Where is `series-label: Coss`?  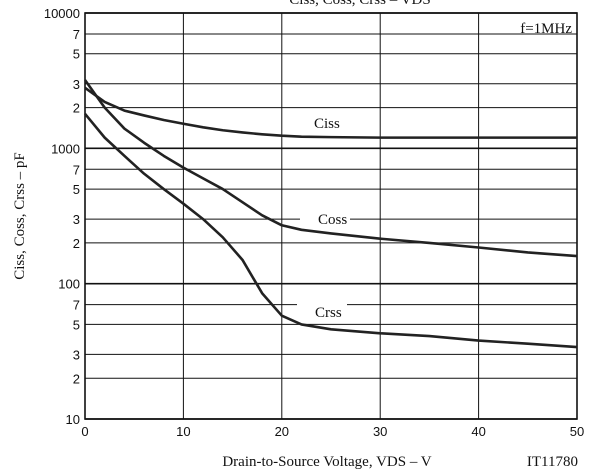 series-label: Coss is located at coordinates (332, 220).